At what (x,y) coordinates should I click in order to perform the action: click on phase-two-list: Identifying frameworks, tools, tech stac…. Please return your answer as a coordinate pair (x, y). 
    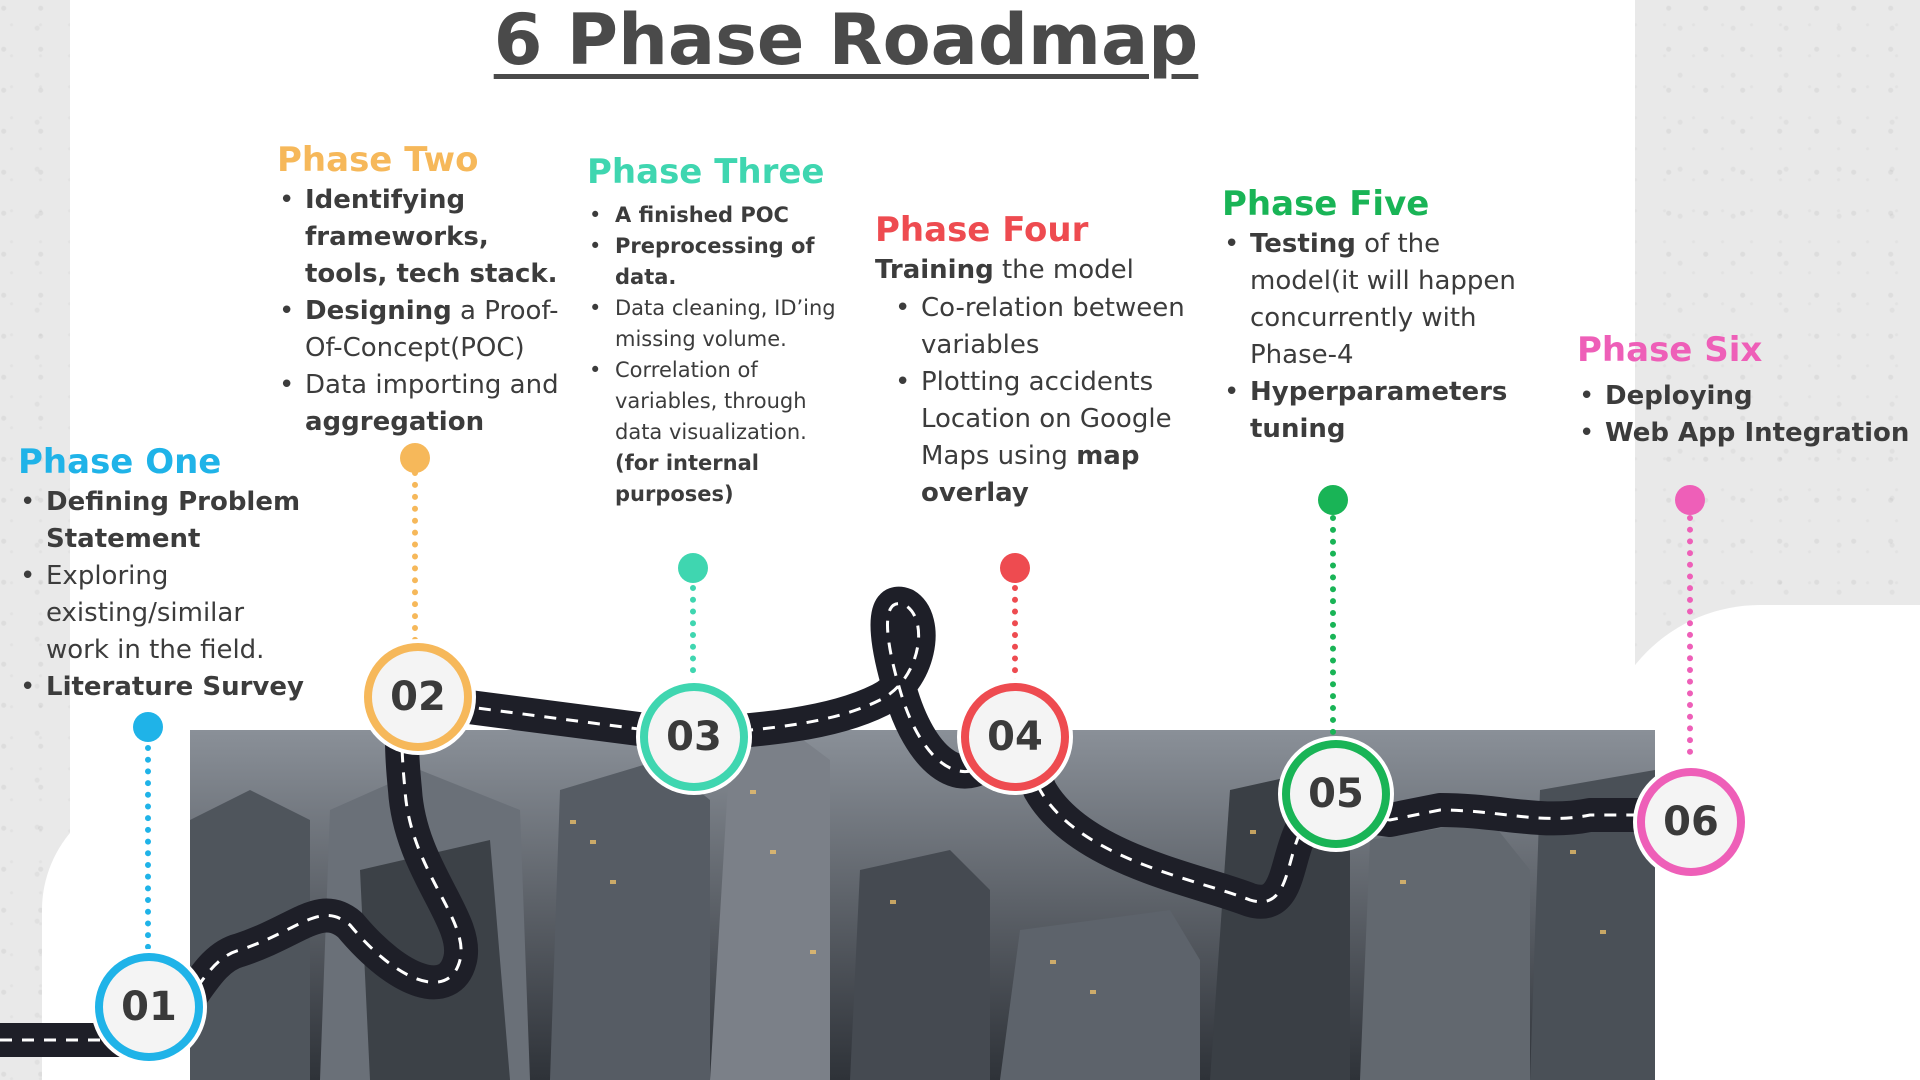
    Looking at the image, I should click on (427, 311).